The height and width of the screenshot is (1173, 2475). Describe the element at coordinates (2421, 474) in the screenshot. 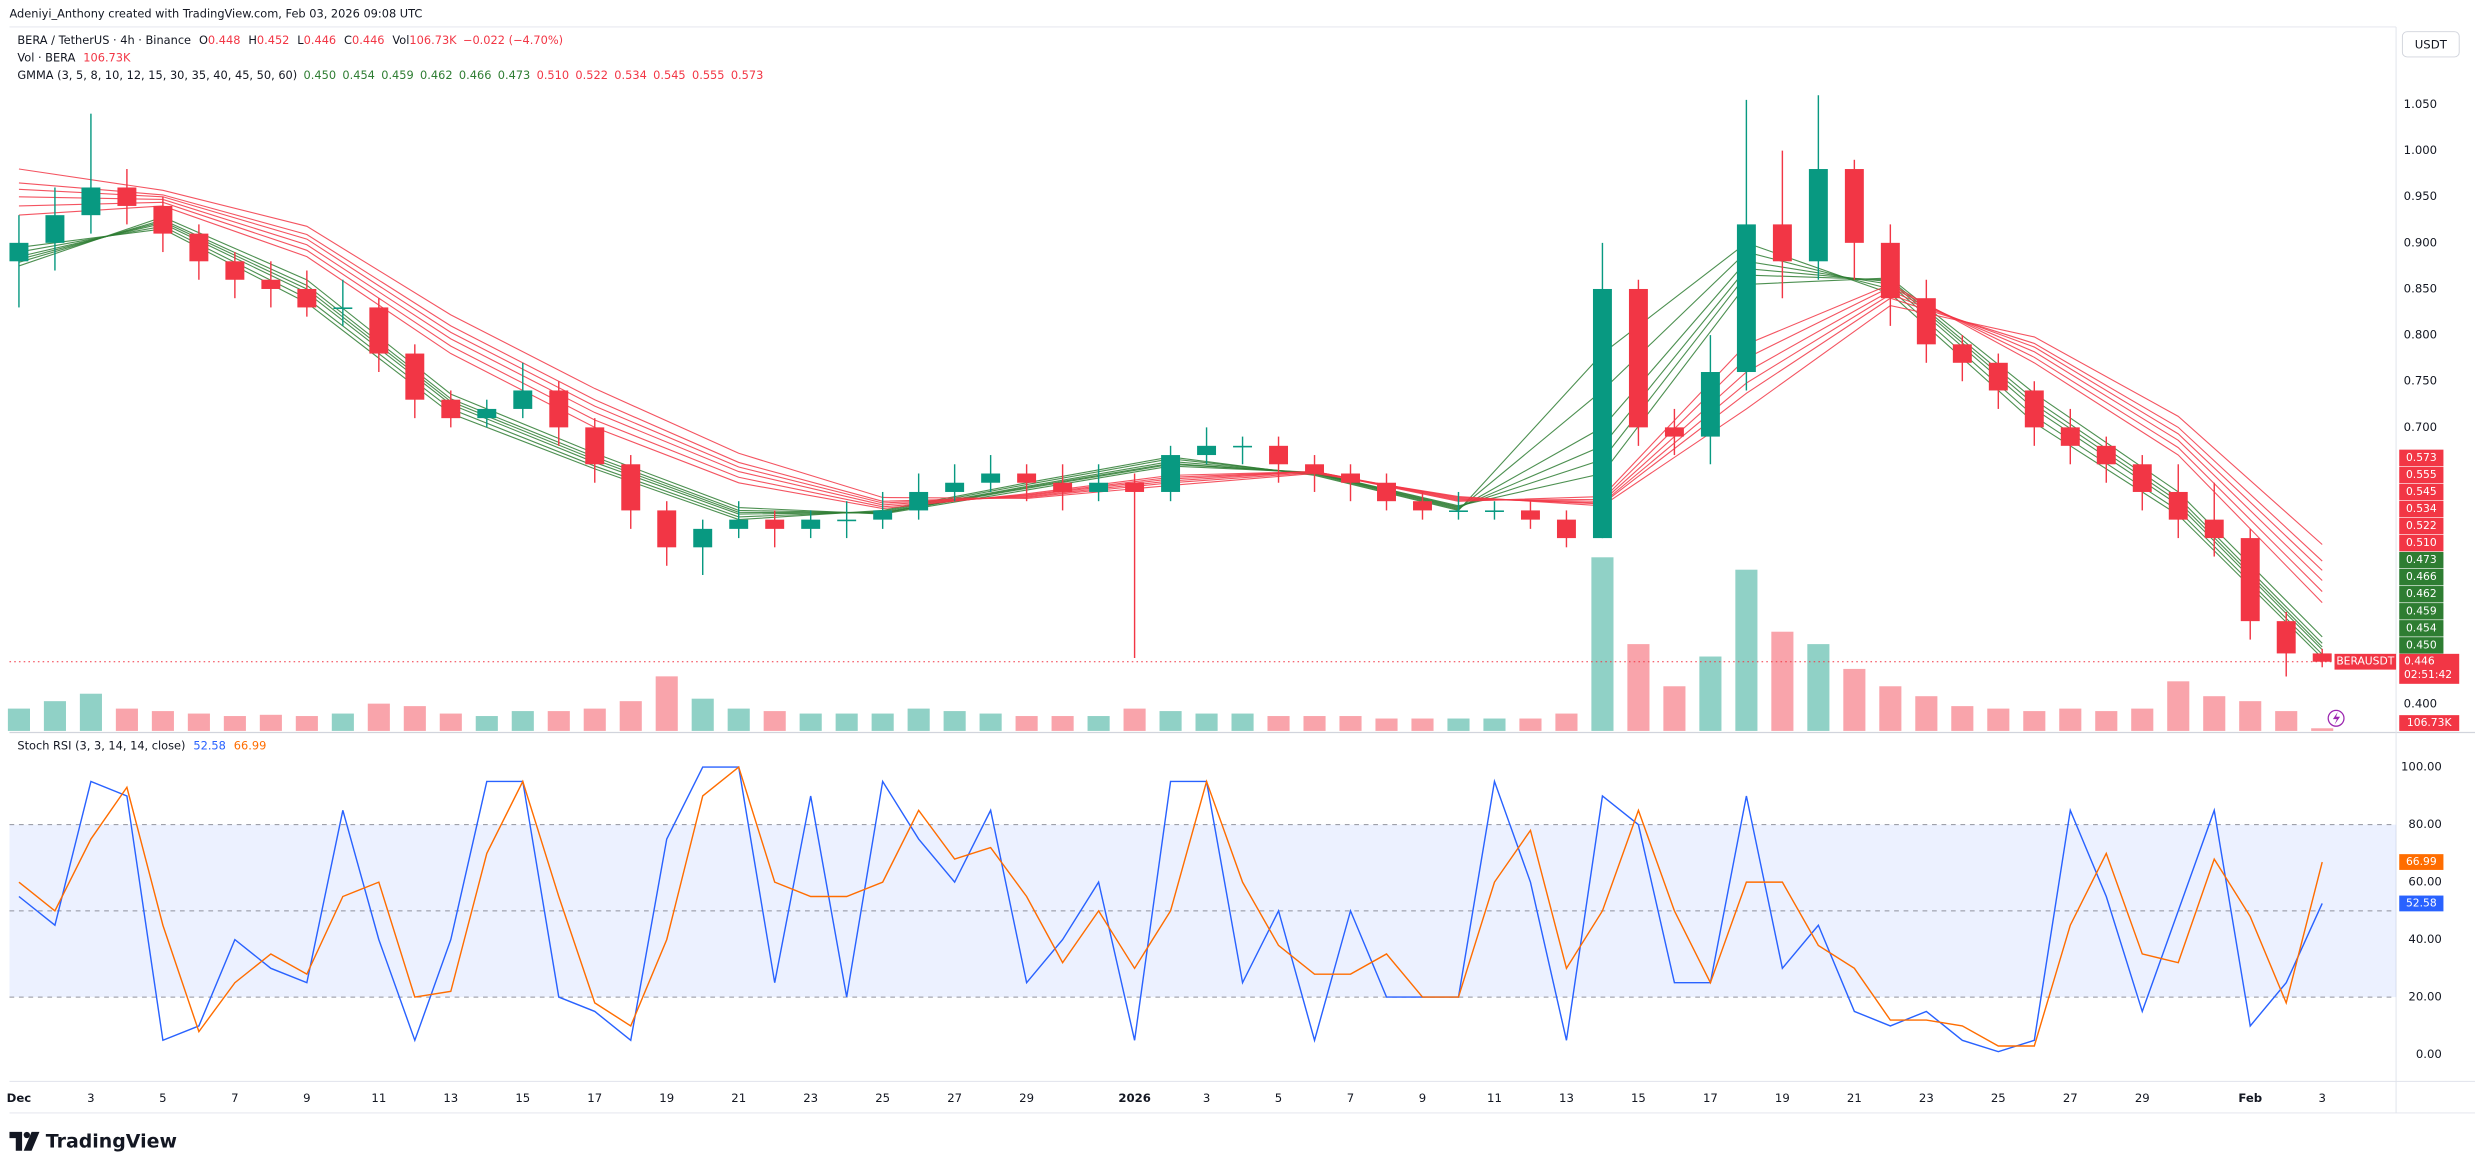

I see `gmma-tag-label: 0.555` at that location.